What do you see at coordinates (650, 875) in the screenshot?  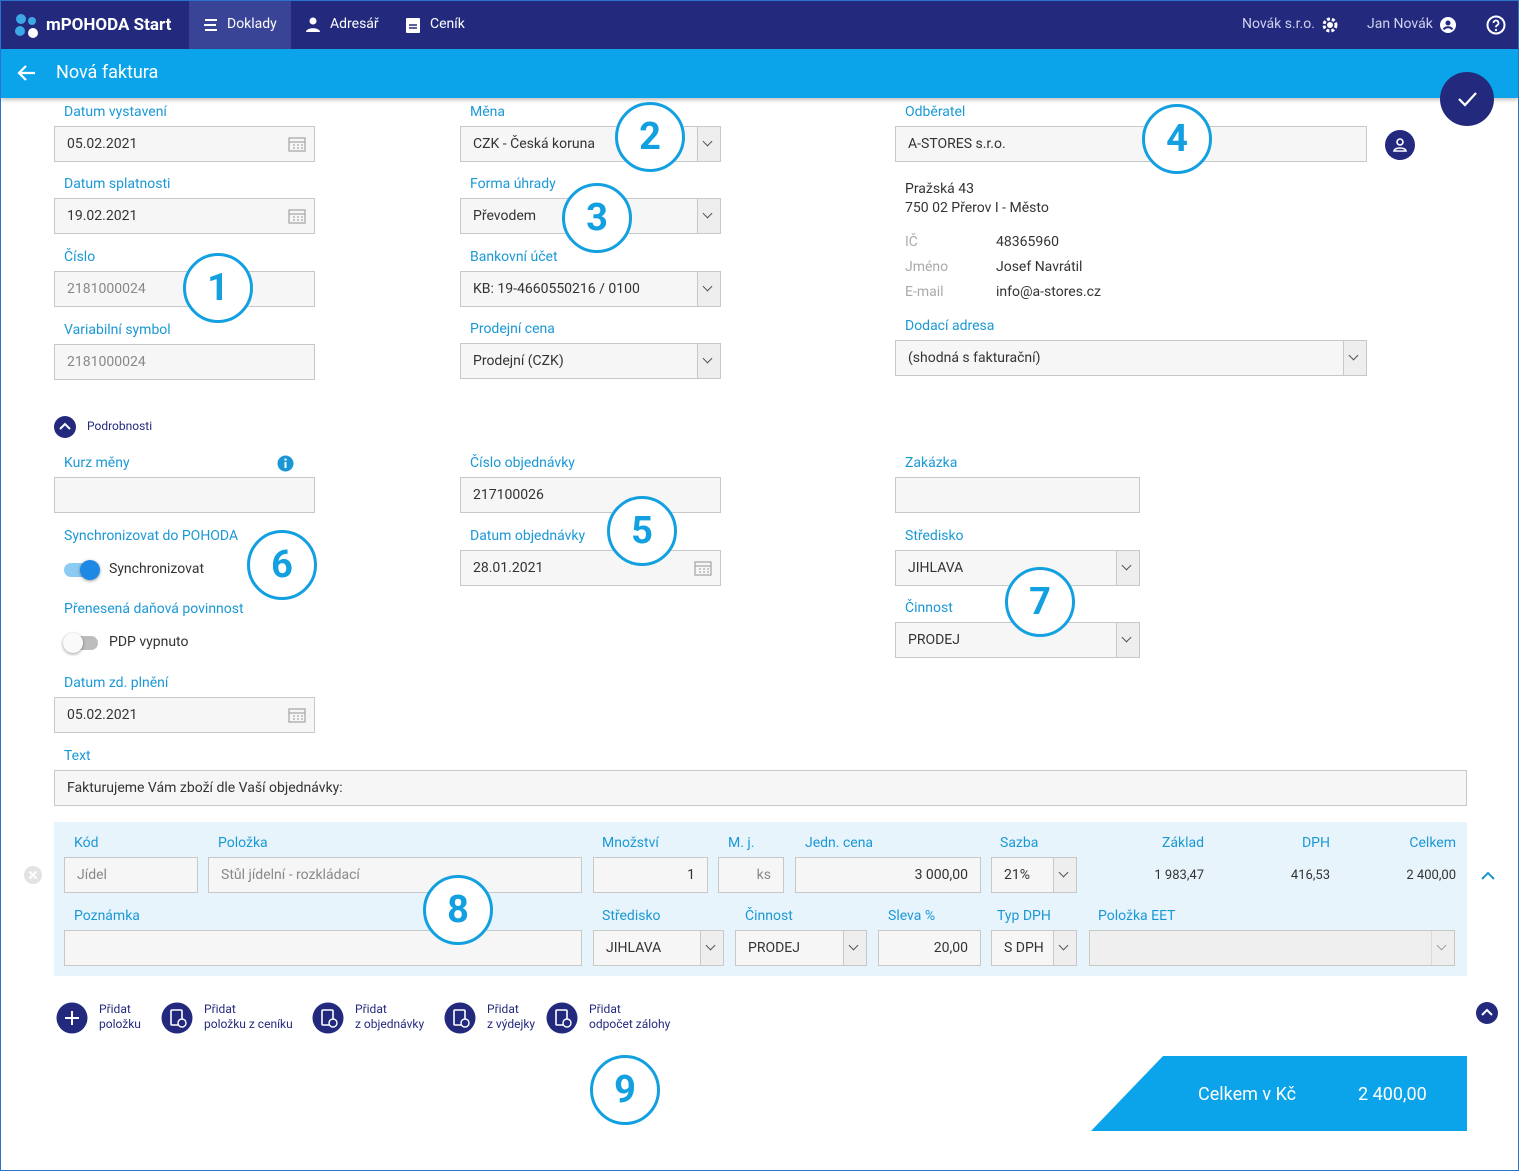 I see `input: 1` at bounding box center [650, 875].